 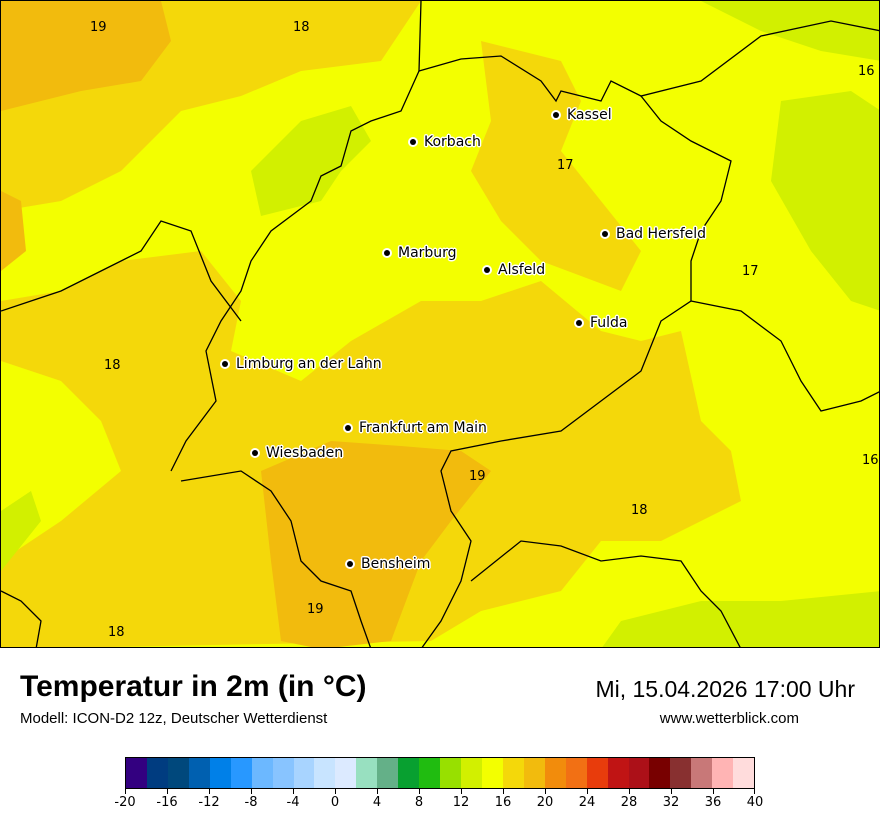 What do you see at coordinates (514, 270) in the screenshot?
I see `city-alsfeld: Alsfeld` at bounding box center [514, 270].